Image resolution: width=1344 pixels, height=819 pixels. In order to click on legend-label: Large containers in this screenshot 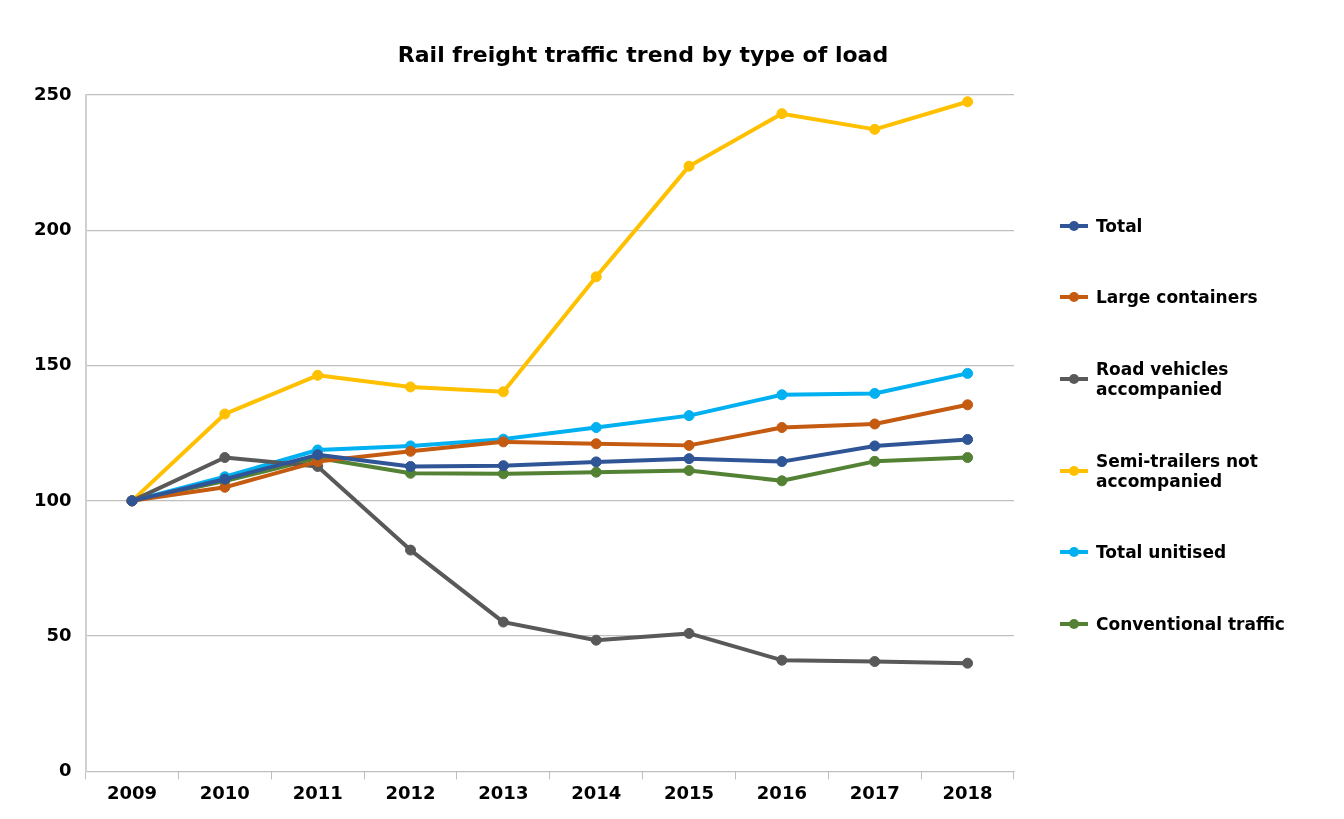, I will do `click(1177, 297)`.